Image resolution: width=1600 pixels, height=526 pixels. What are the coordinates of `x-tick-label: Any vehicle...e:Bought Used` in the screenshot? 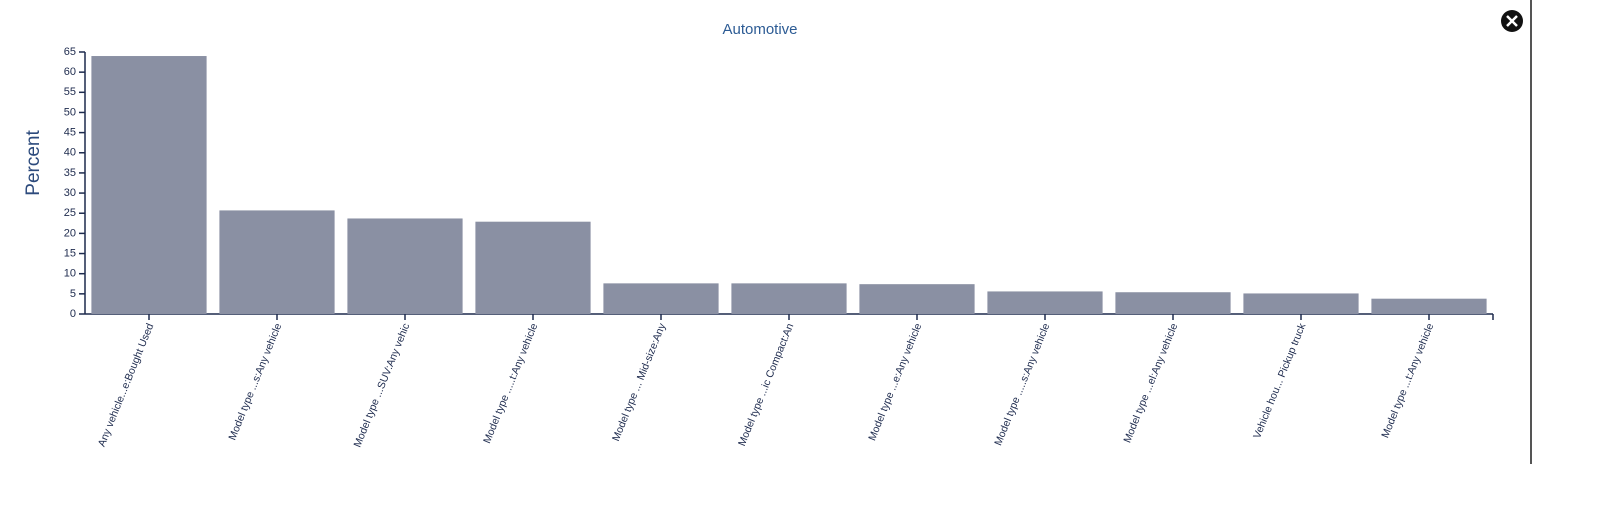 It's located at (126, 385).